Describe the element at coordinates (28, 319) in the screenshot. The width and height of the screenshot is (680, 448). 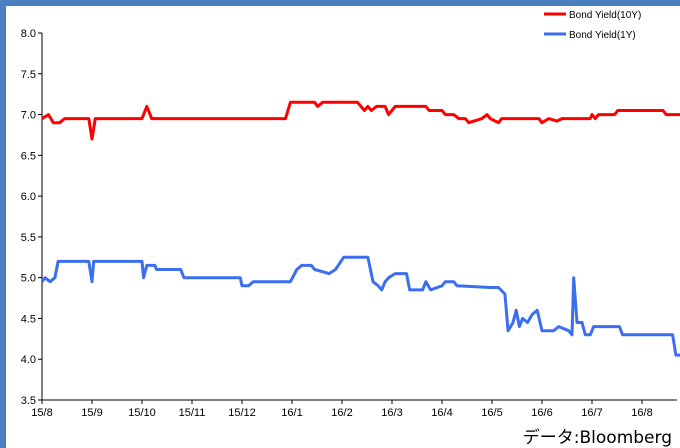
I see `y-tick-label: 4.5` at that location.